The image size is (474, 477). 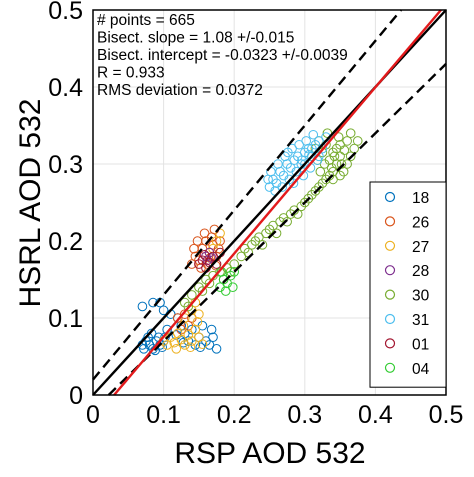 What do you see at coordinates (65, 88) in the screenshot?
I see `y-tick-label: 0.4` at bounding box center [65, 88].